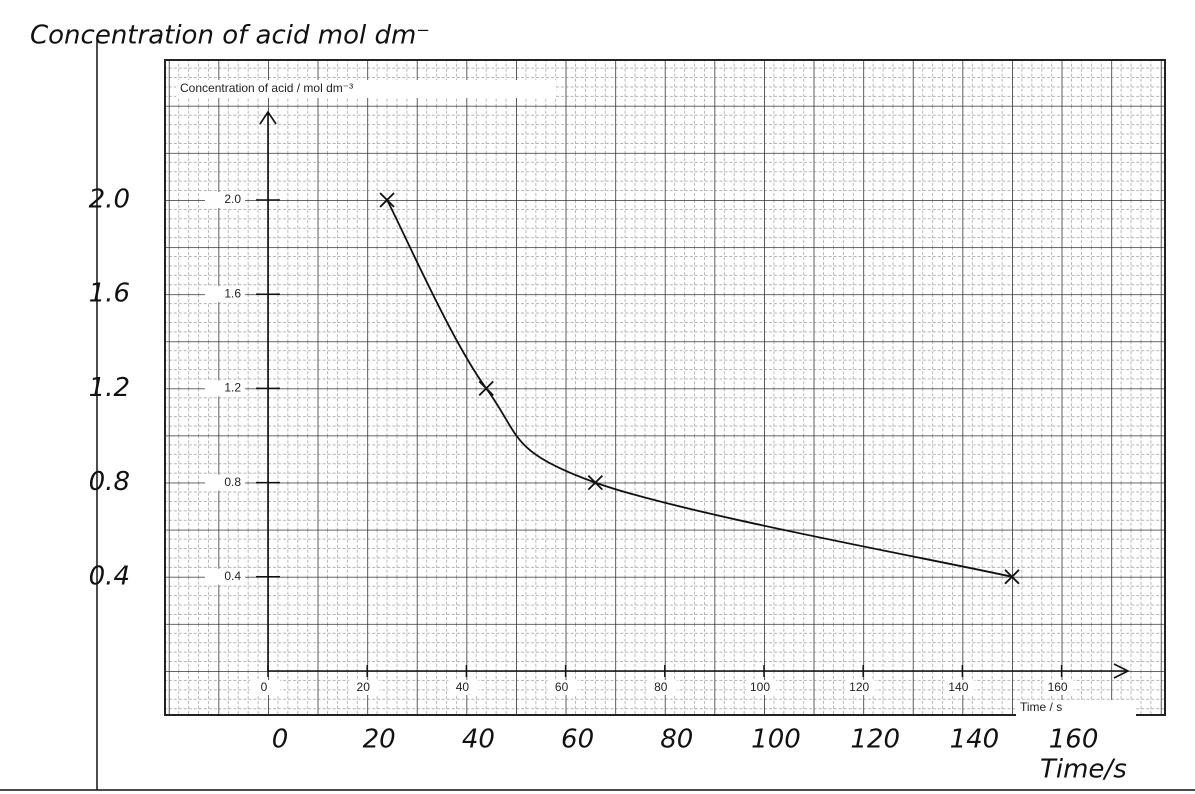 Image resolution: width=1195 pixels, height=794 pixels. Describe the element at coordinates (1074, 740) in the screenshot. I see `x-tick-label: 160` at that location.